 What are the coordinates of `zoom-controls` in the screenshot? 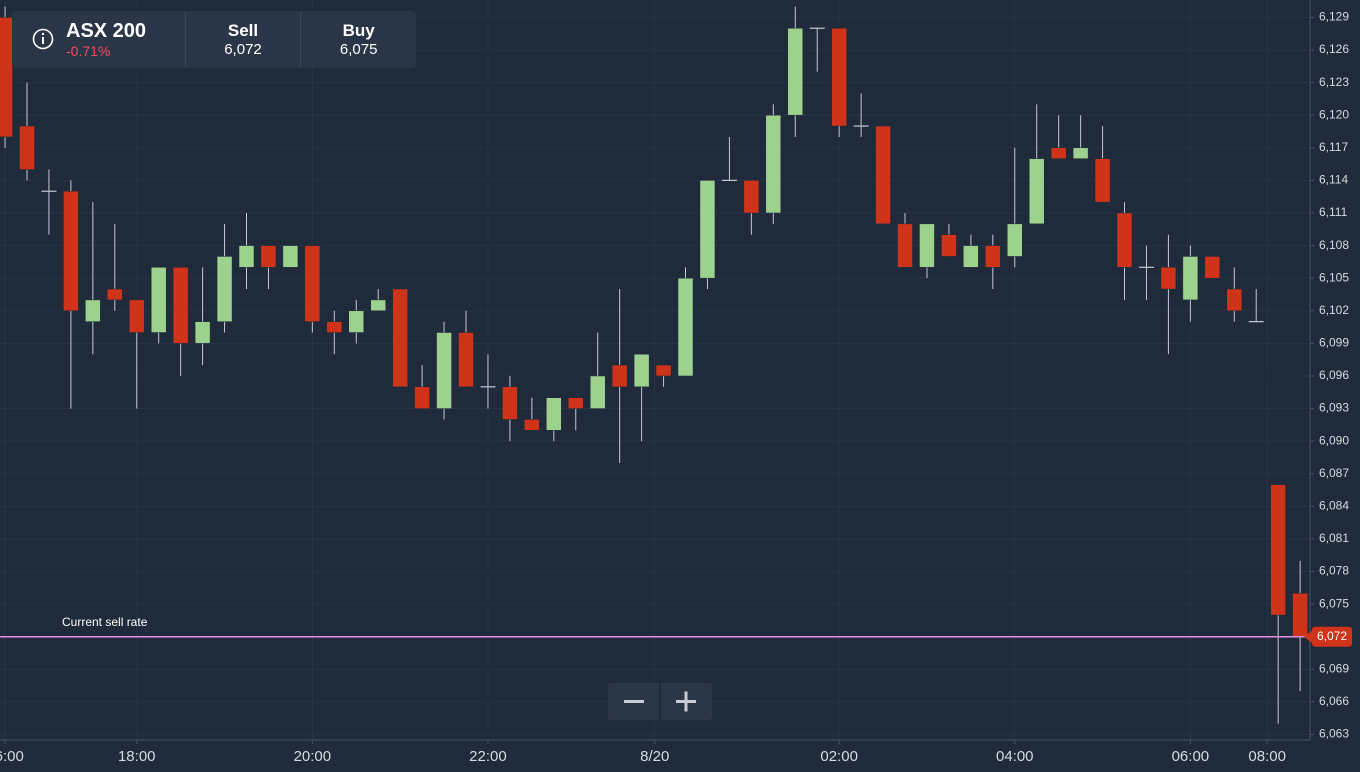 It's located at (660, 701).